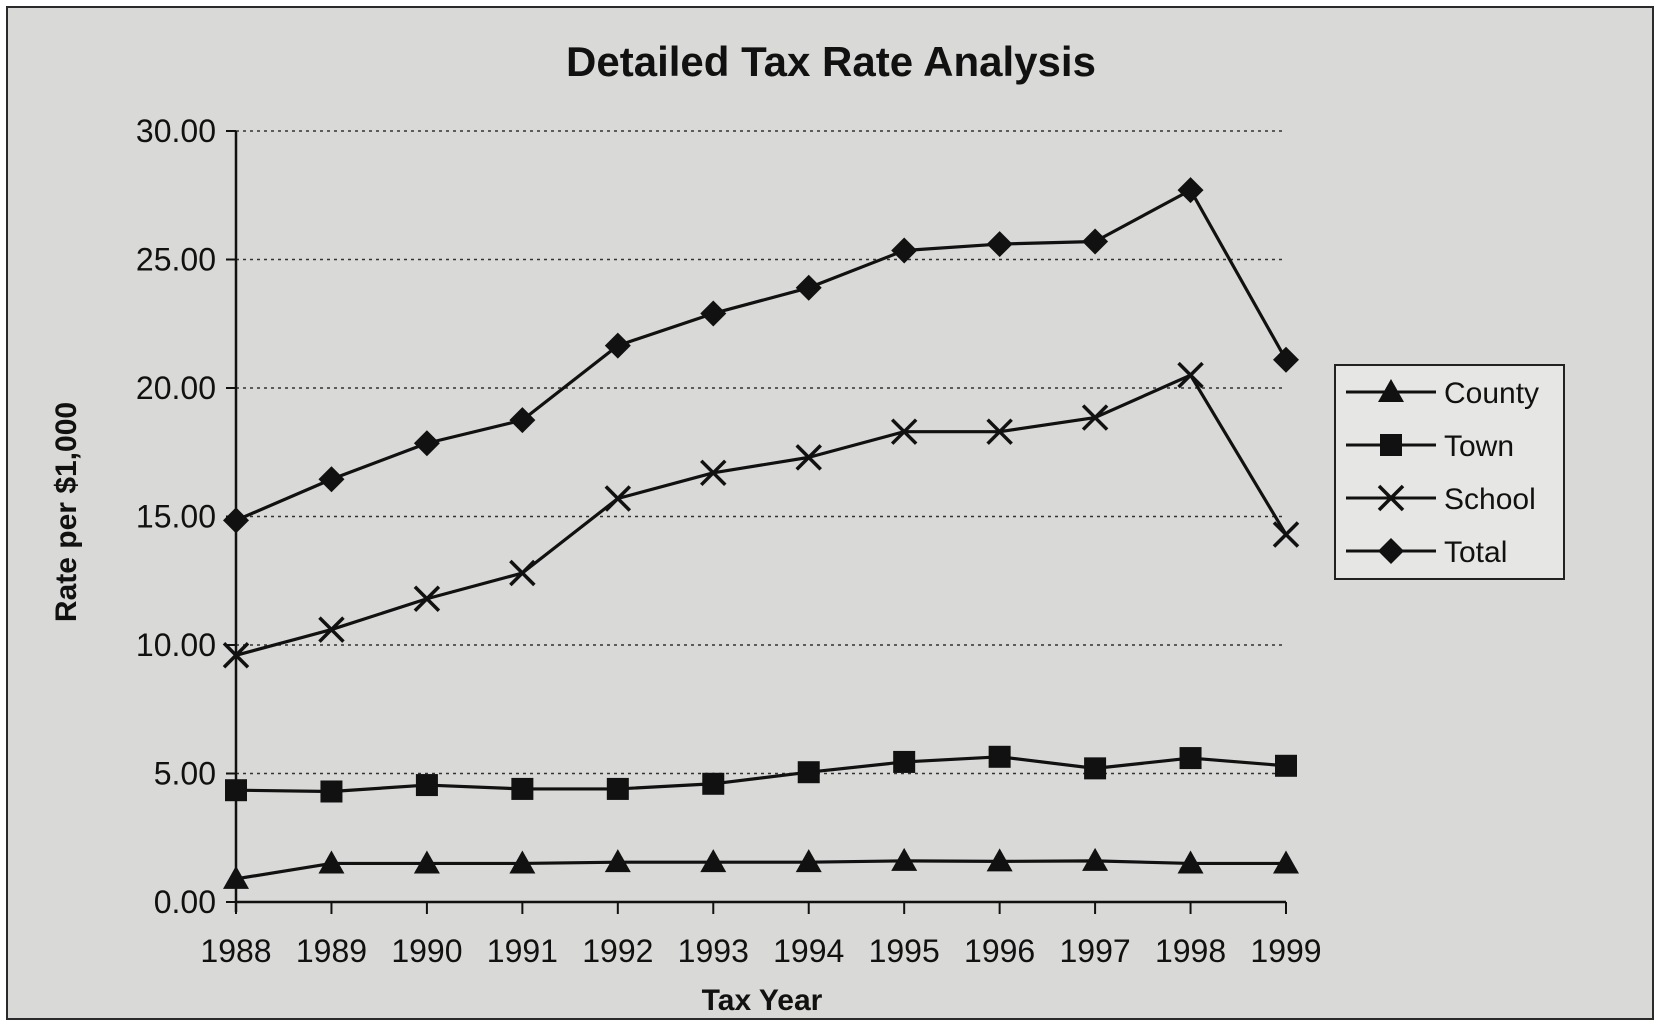  I want to click on series-line-county, so click(760, 870).